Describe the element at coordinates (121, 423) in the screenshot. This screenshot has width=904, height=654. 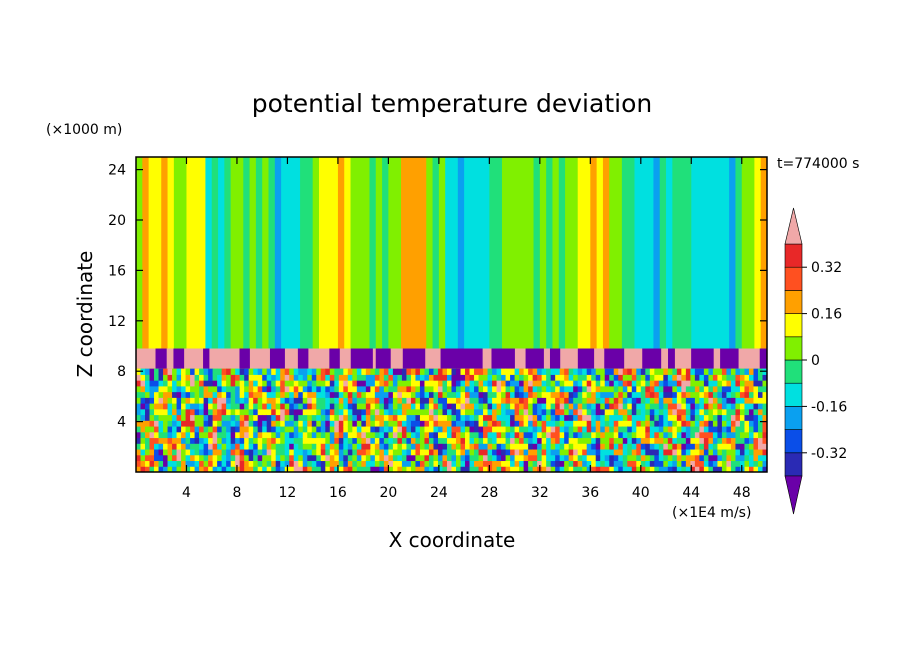
I see `y-tick-label: 4` at that location.